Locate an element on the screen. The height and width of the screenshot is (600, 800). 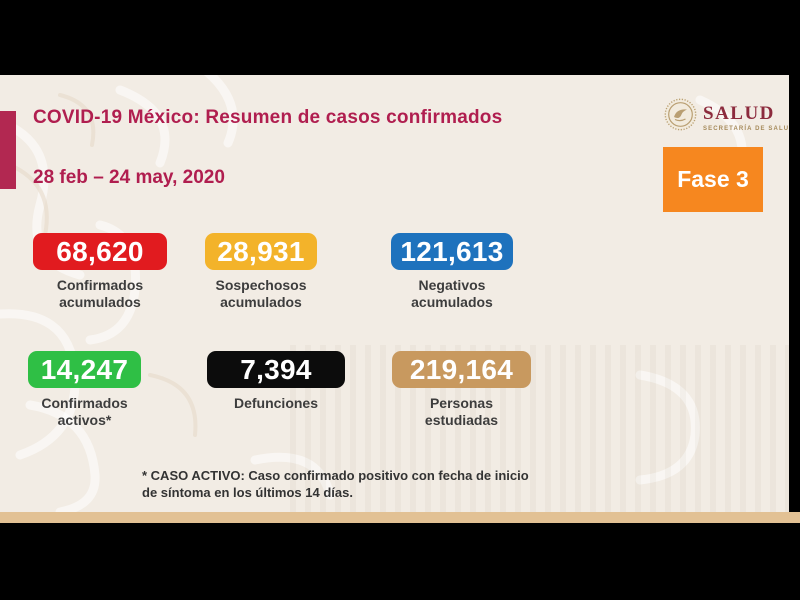
stat-value-pill: 7,394 is located at coordinates (276, 369).